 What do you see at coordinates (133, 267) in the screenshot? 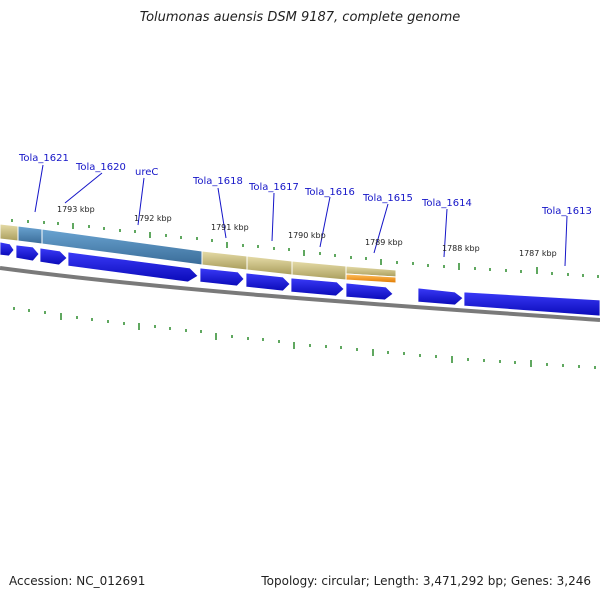
I see `gene-arrow-urec` at bounding box center [133, 267].